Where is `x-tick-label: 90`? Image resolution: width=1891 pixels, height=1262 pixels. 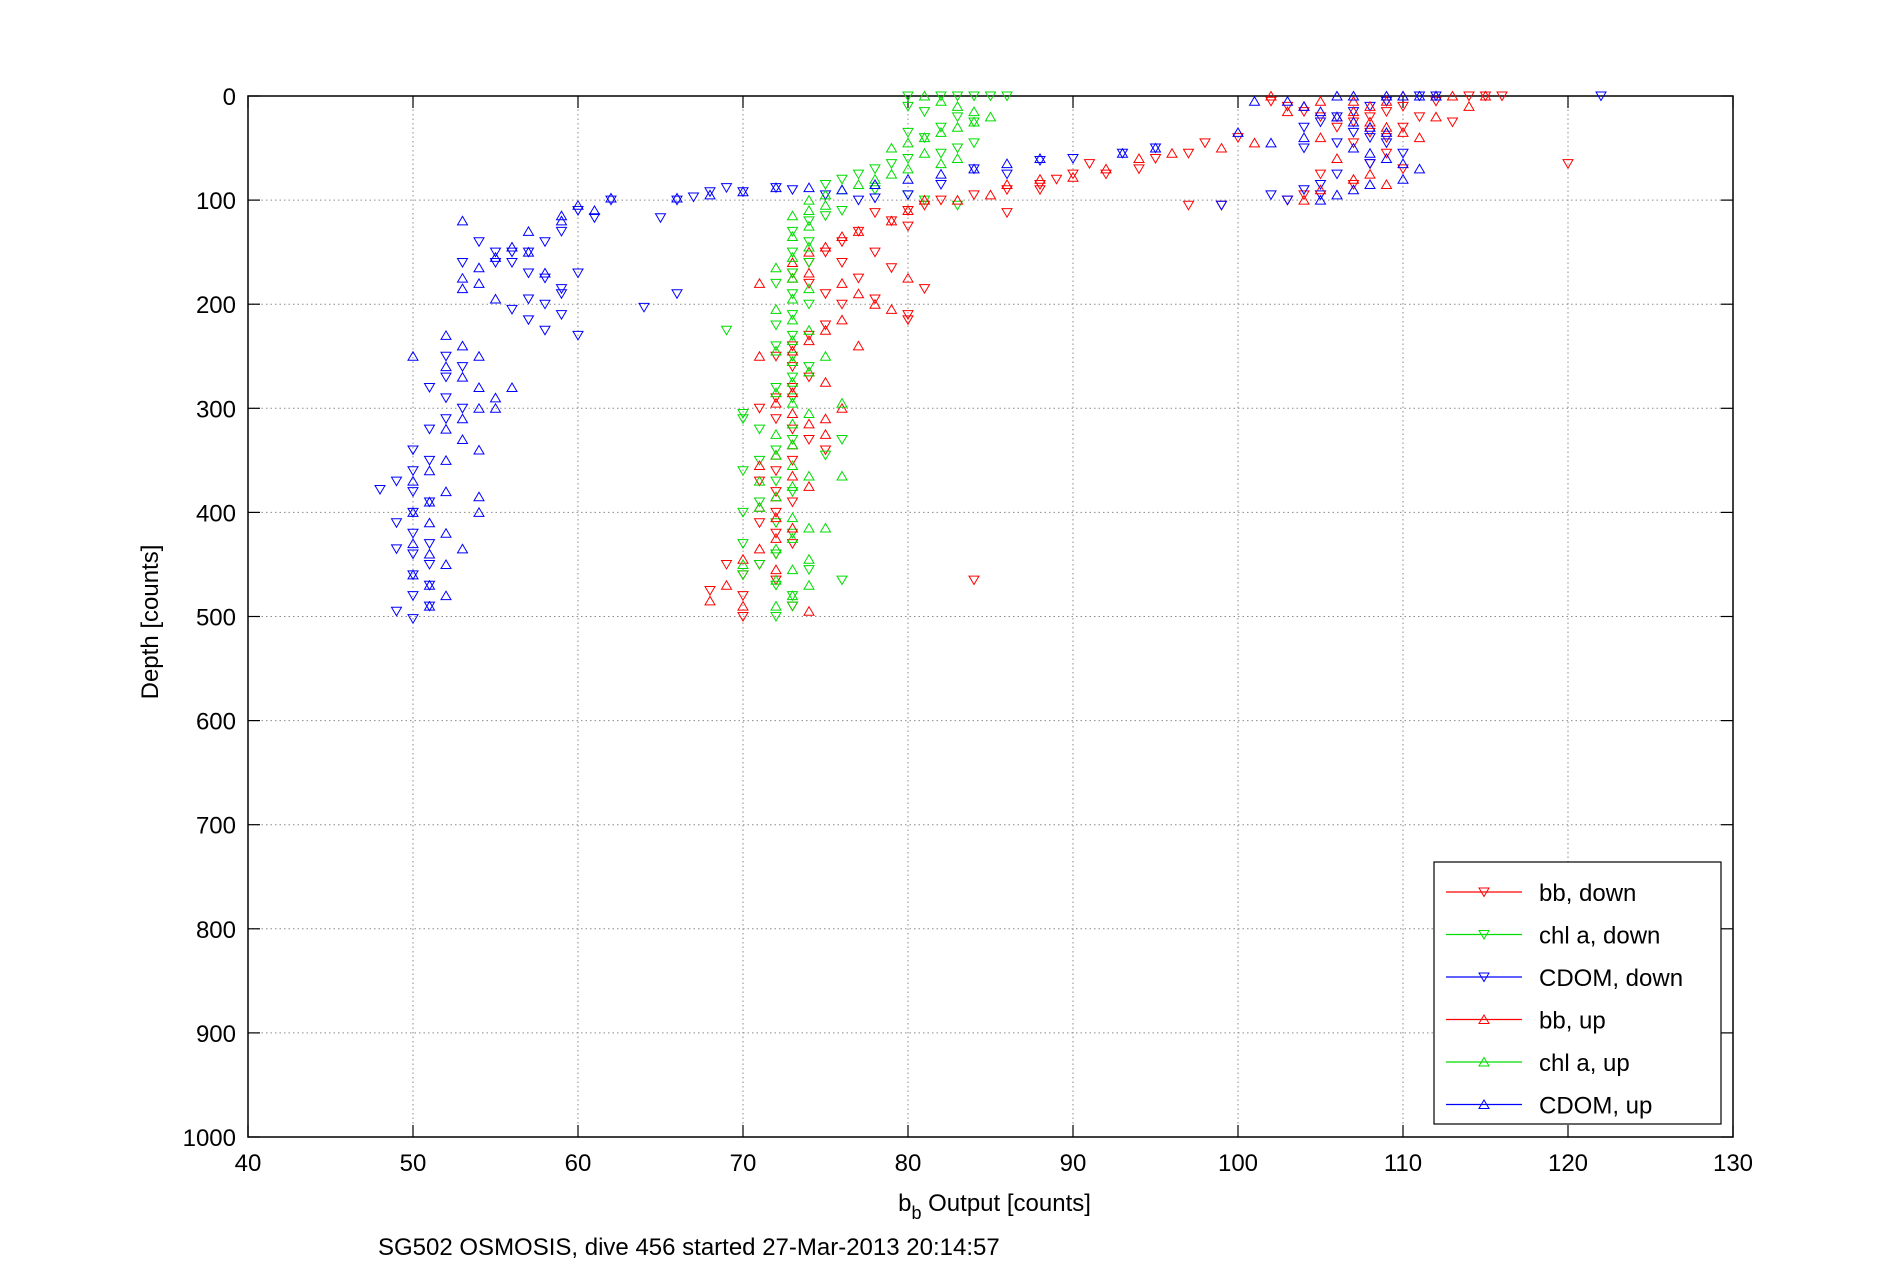
x-tick-label: 90 is located at coordinates (1073, 1163).